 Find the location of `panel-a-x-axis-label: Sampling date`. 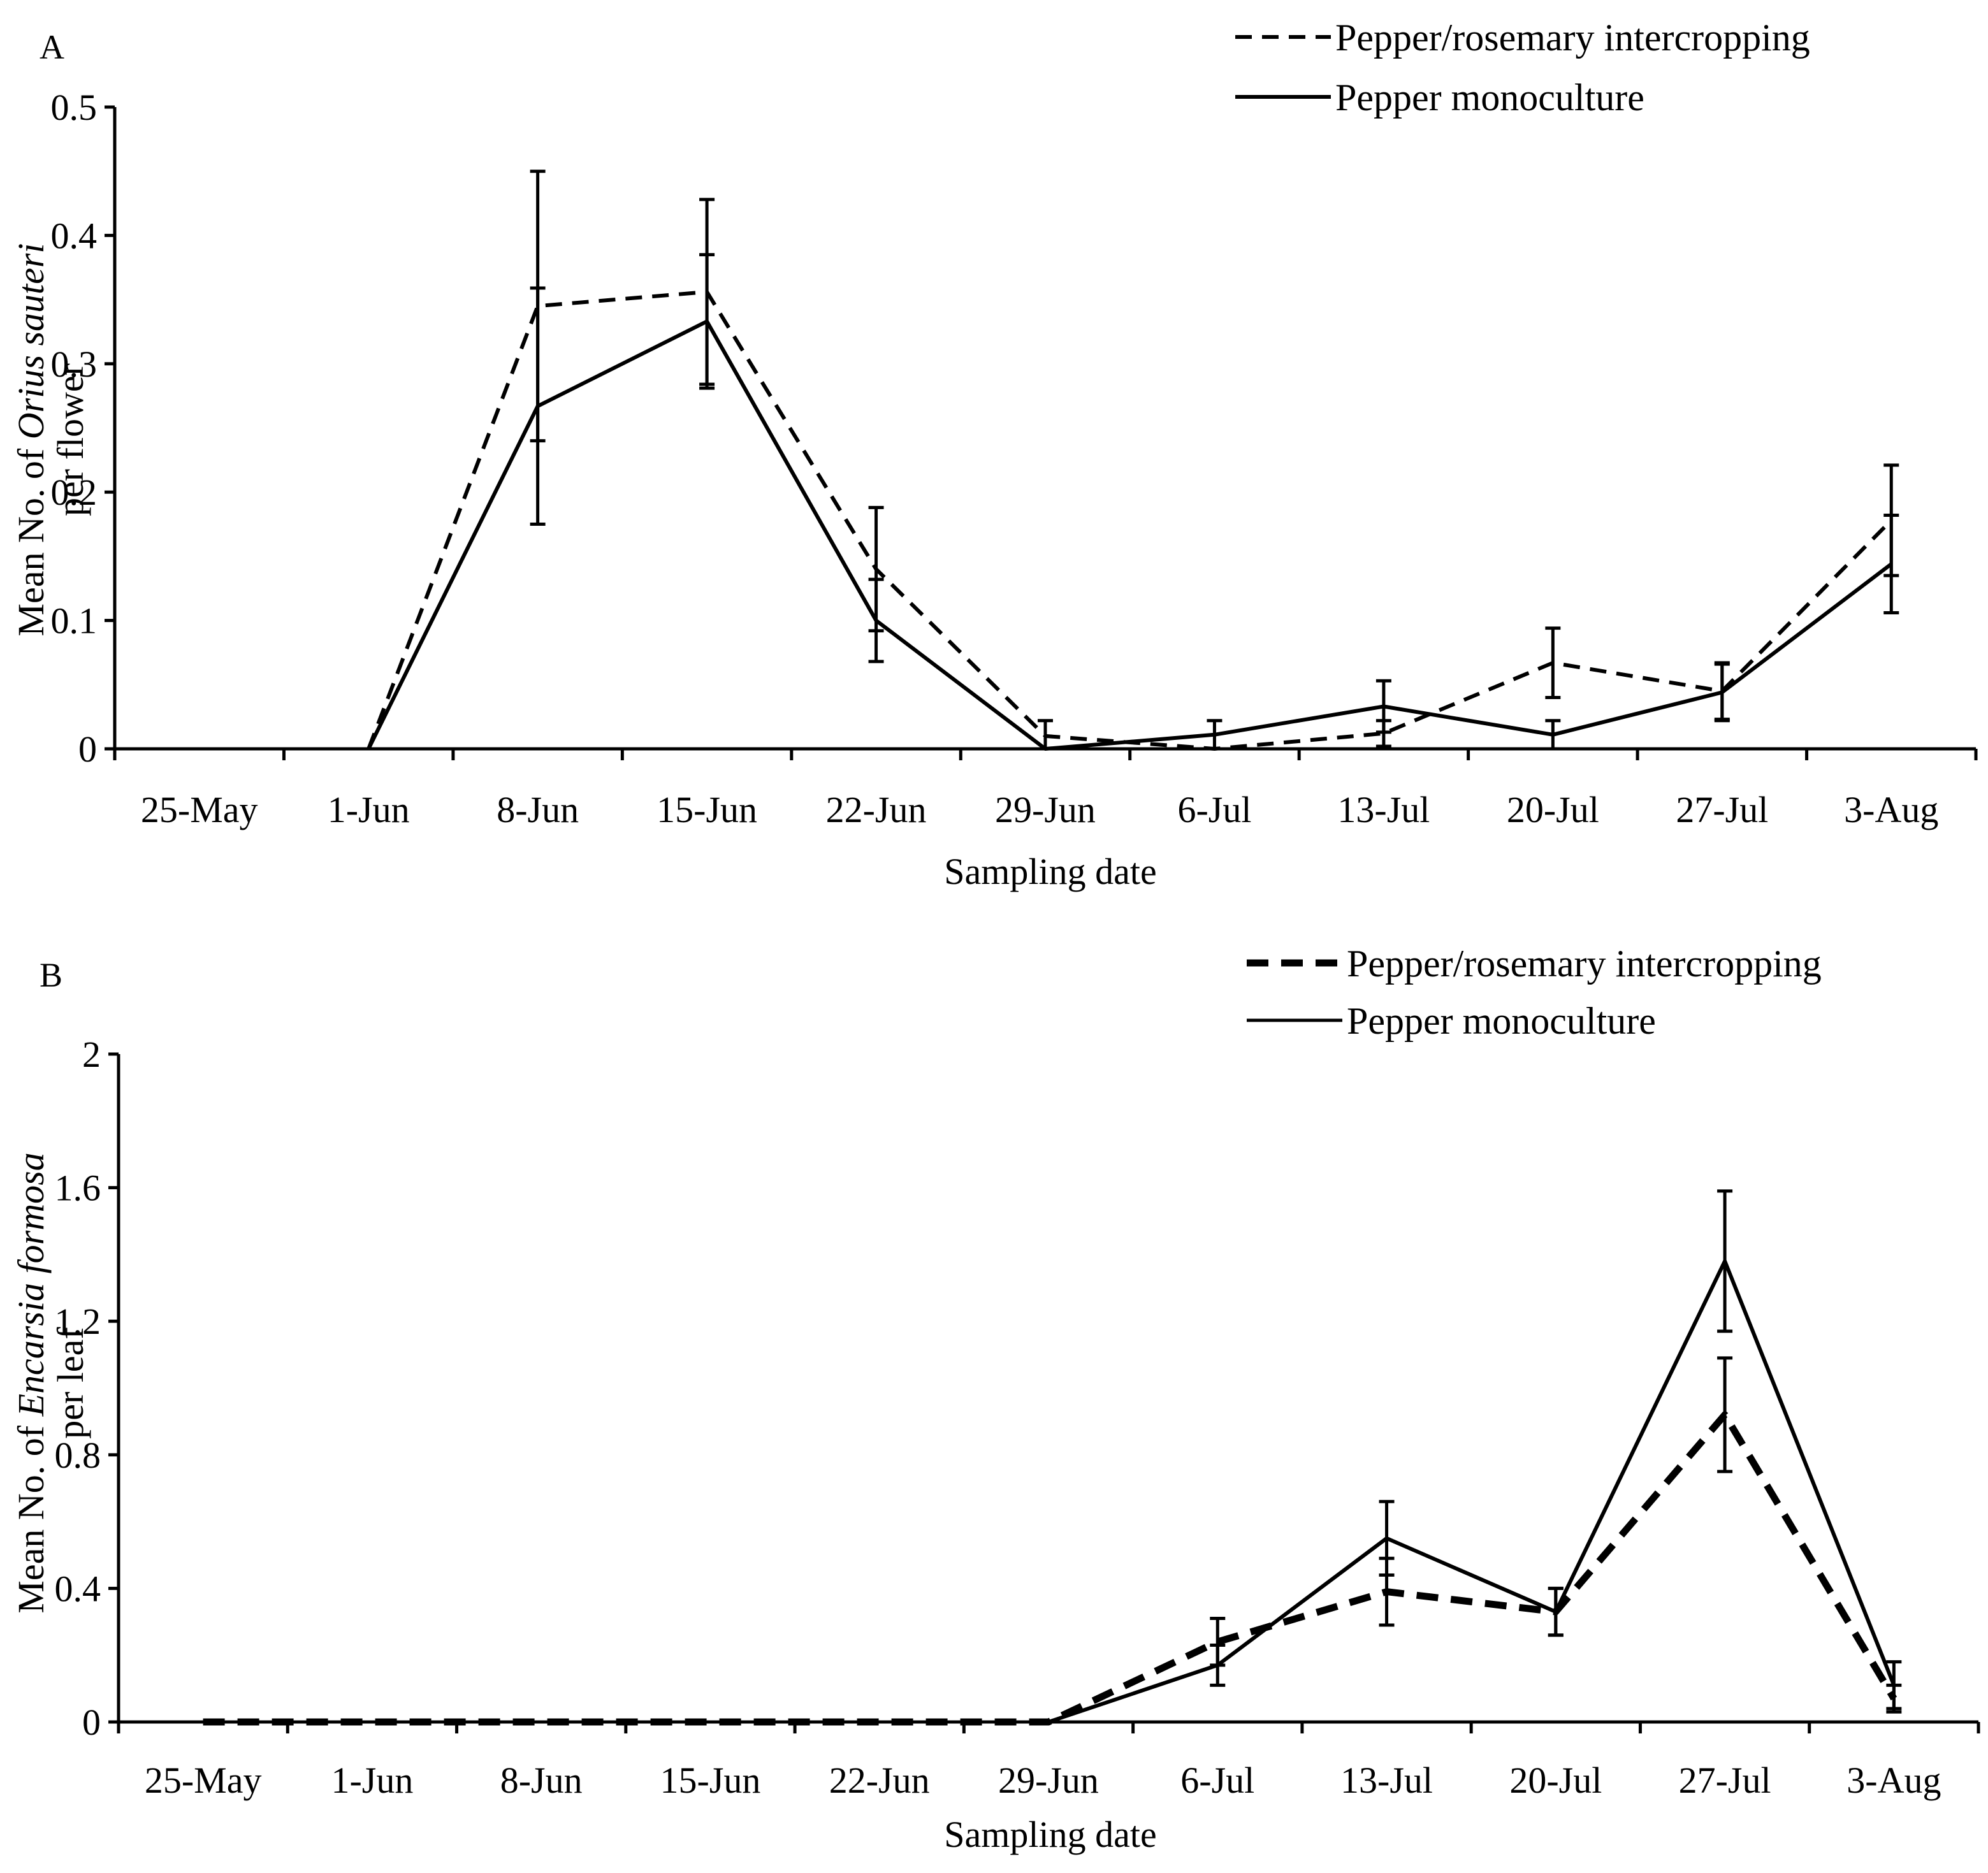

panel-a-x-axis-label: Sampling date is located at coordinates (1050, 871).